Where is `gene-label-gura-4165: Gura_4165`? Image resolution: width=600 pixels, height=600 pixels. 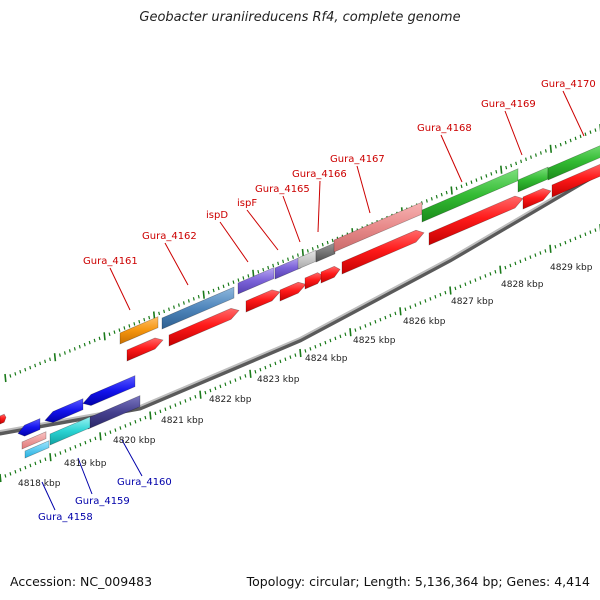
gene-label-gura-4165: Gura_4165 is located at coordinates (282, 189).